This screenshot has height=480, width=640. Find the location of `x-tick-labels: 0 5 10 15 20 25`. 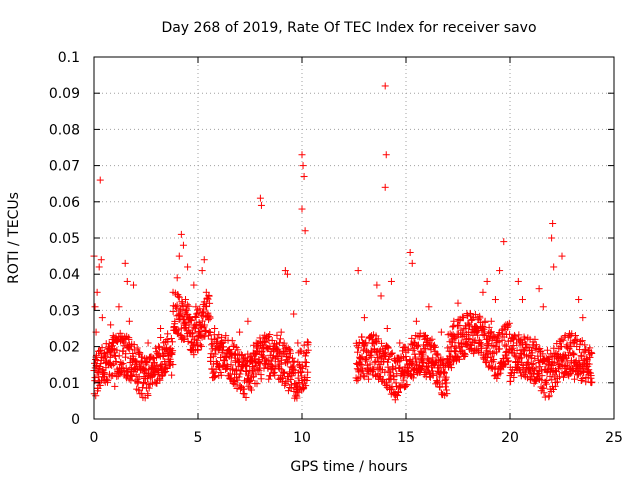

x-tick-labels: 0 5 10 15 20 25 is located at coordinates (356, 438).